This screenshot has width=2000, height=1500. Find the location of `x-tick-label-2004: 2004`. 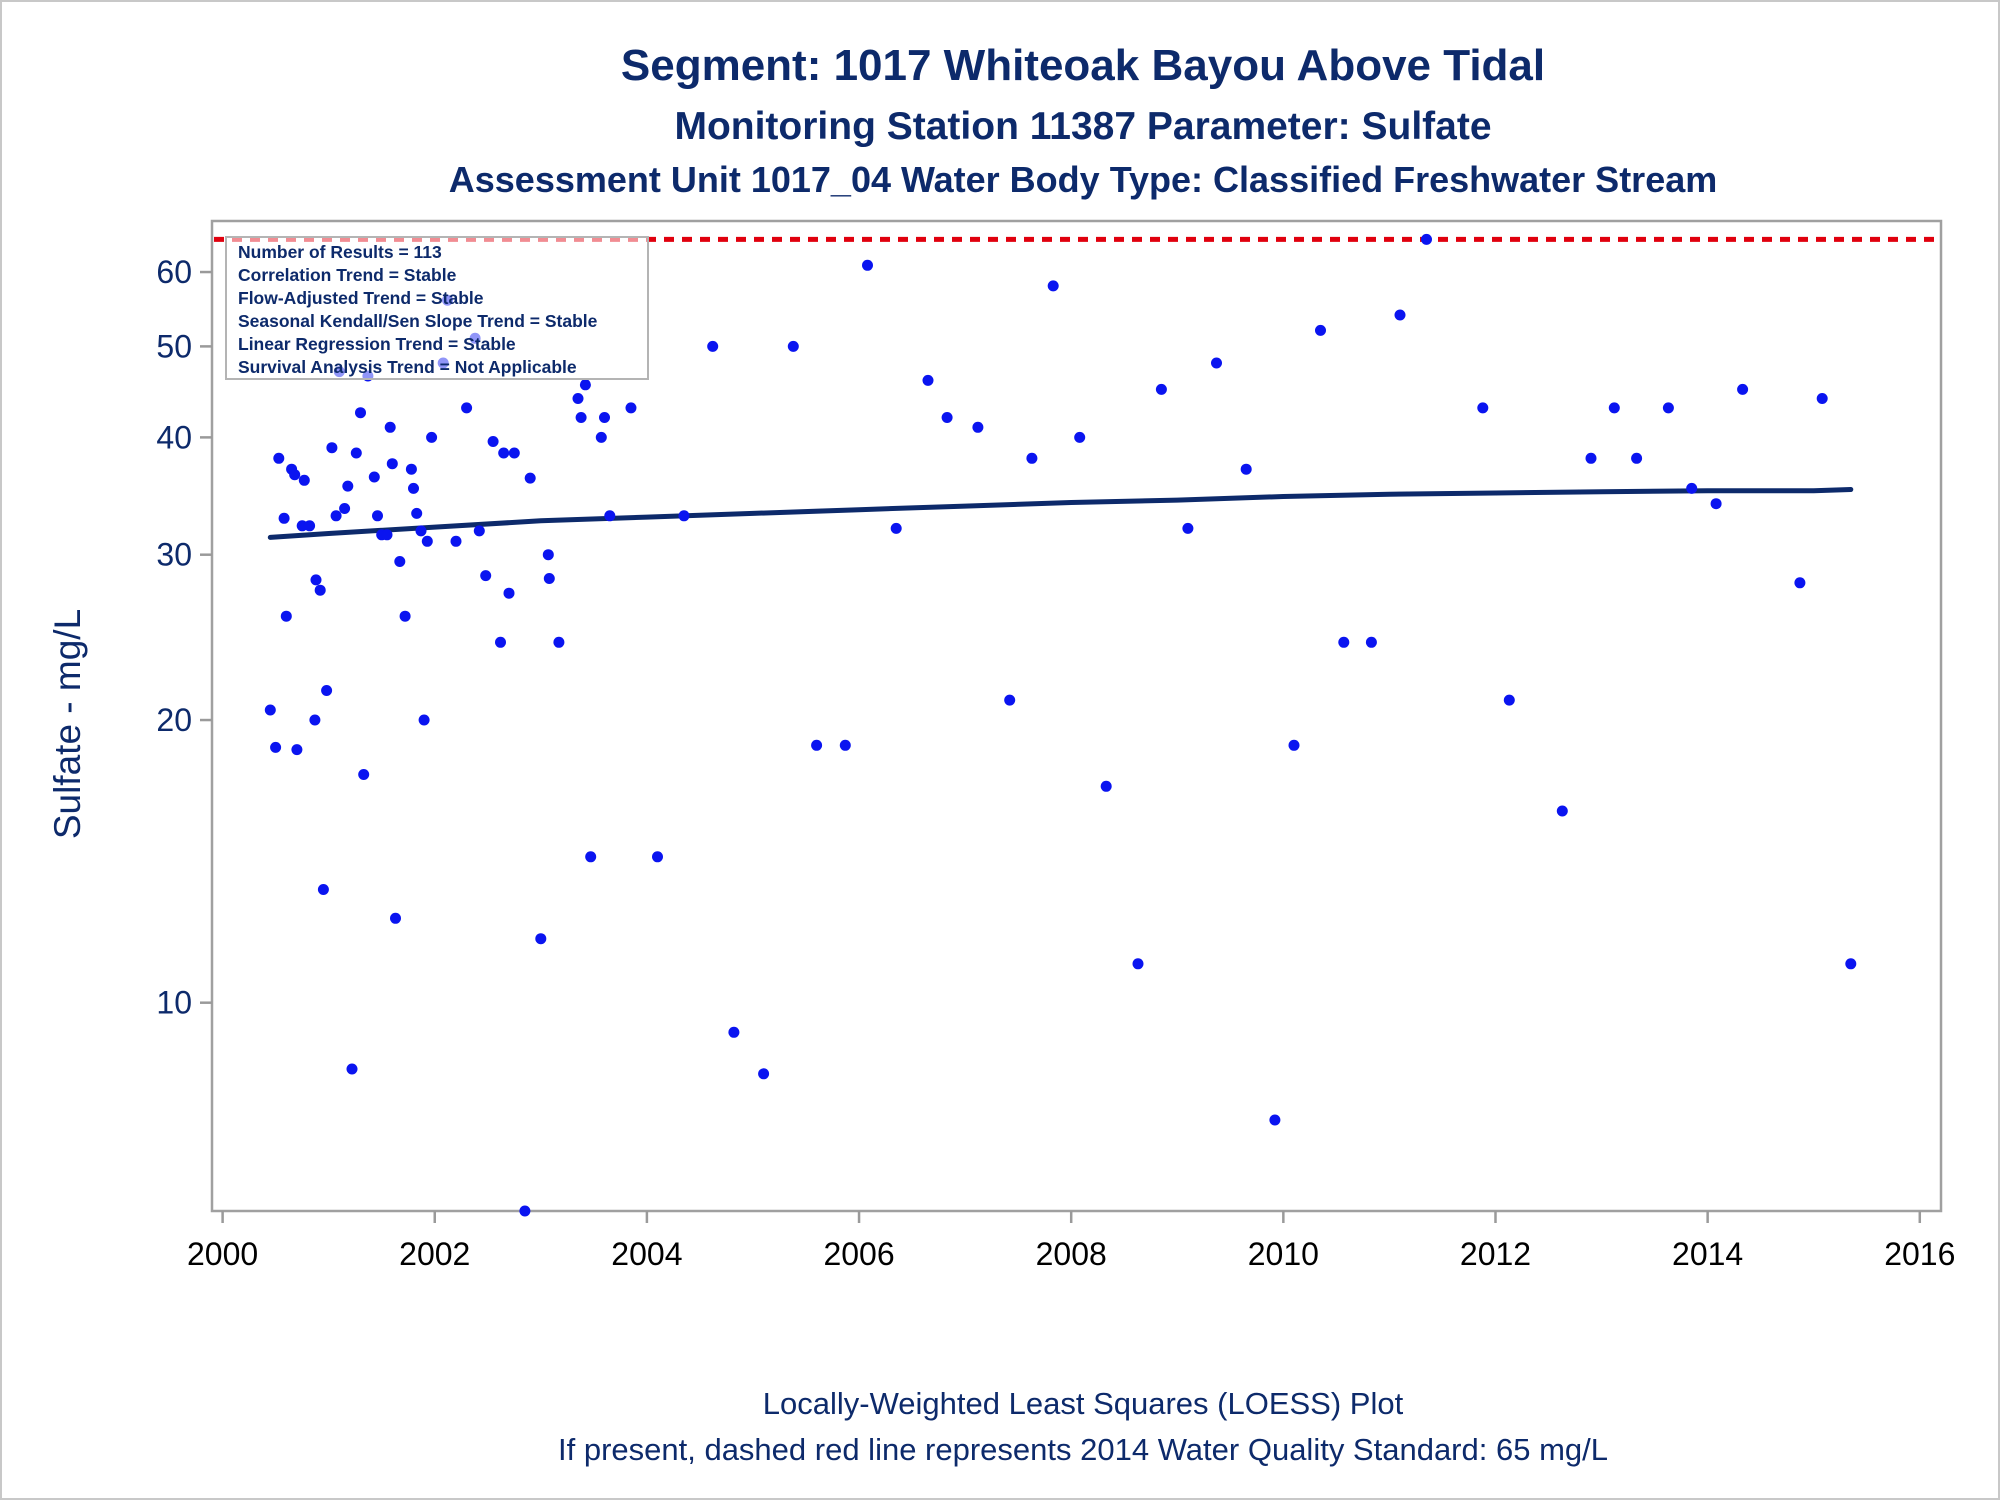

x-tick-label-2004: 2004 is located at coordinates (646, 1254).